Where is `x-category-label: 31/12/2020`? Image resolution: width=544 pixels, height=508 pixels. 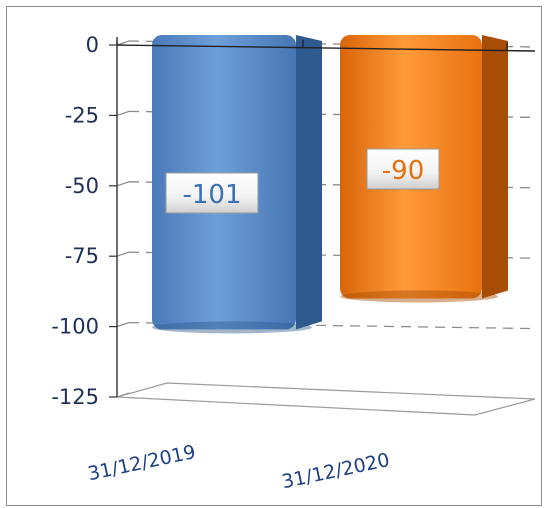
x-category-label: 31/12/2020 is located at coordinates (336, 471).